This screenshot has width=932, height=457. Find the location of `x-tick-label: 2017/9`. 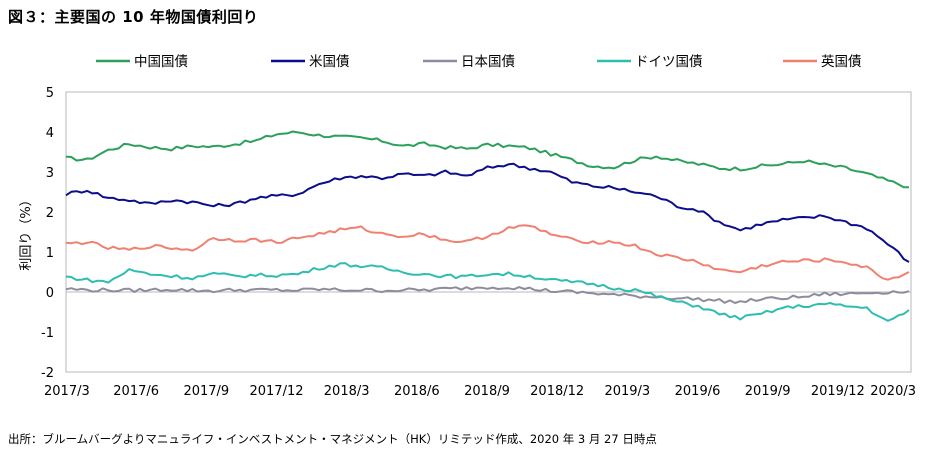

x-tick-label: 2017/9 is located at coordinates (206, 391).